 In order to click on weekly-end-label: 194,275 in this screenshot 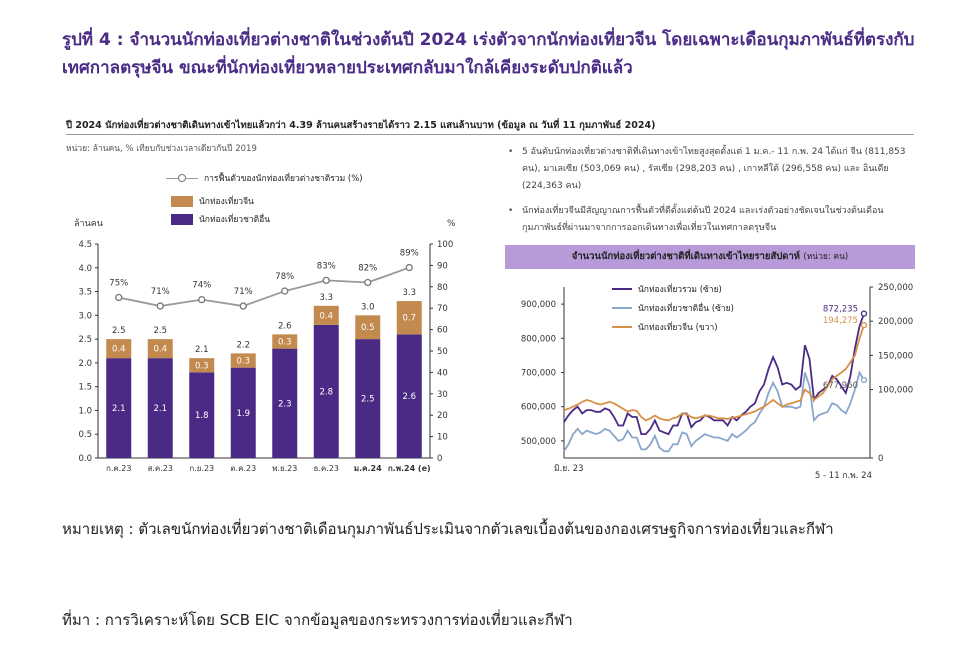, I will do `click(840, 321)`.